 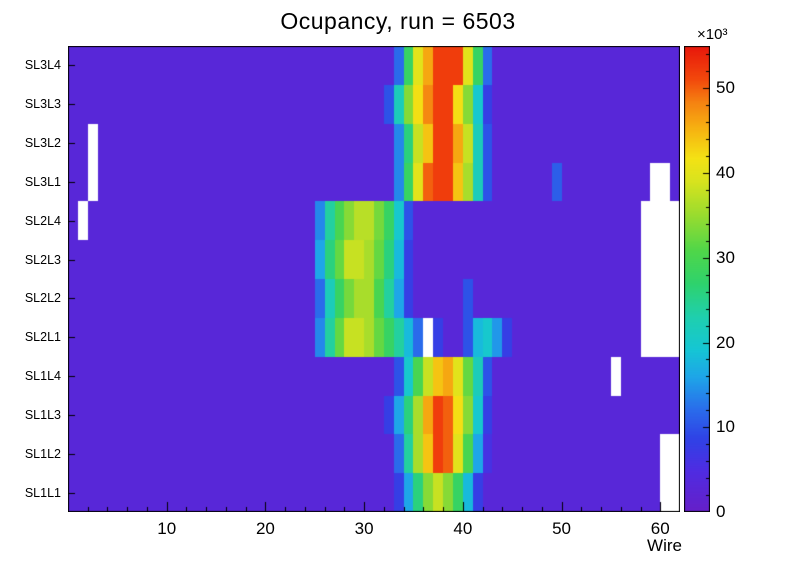 I want to click on x-axis-title: Wire, so click(x=664, y=545).